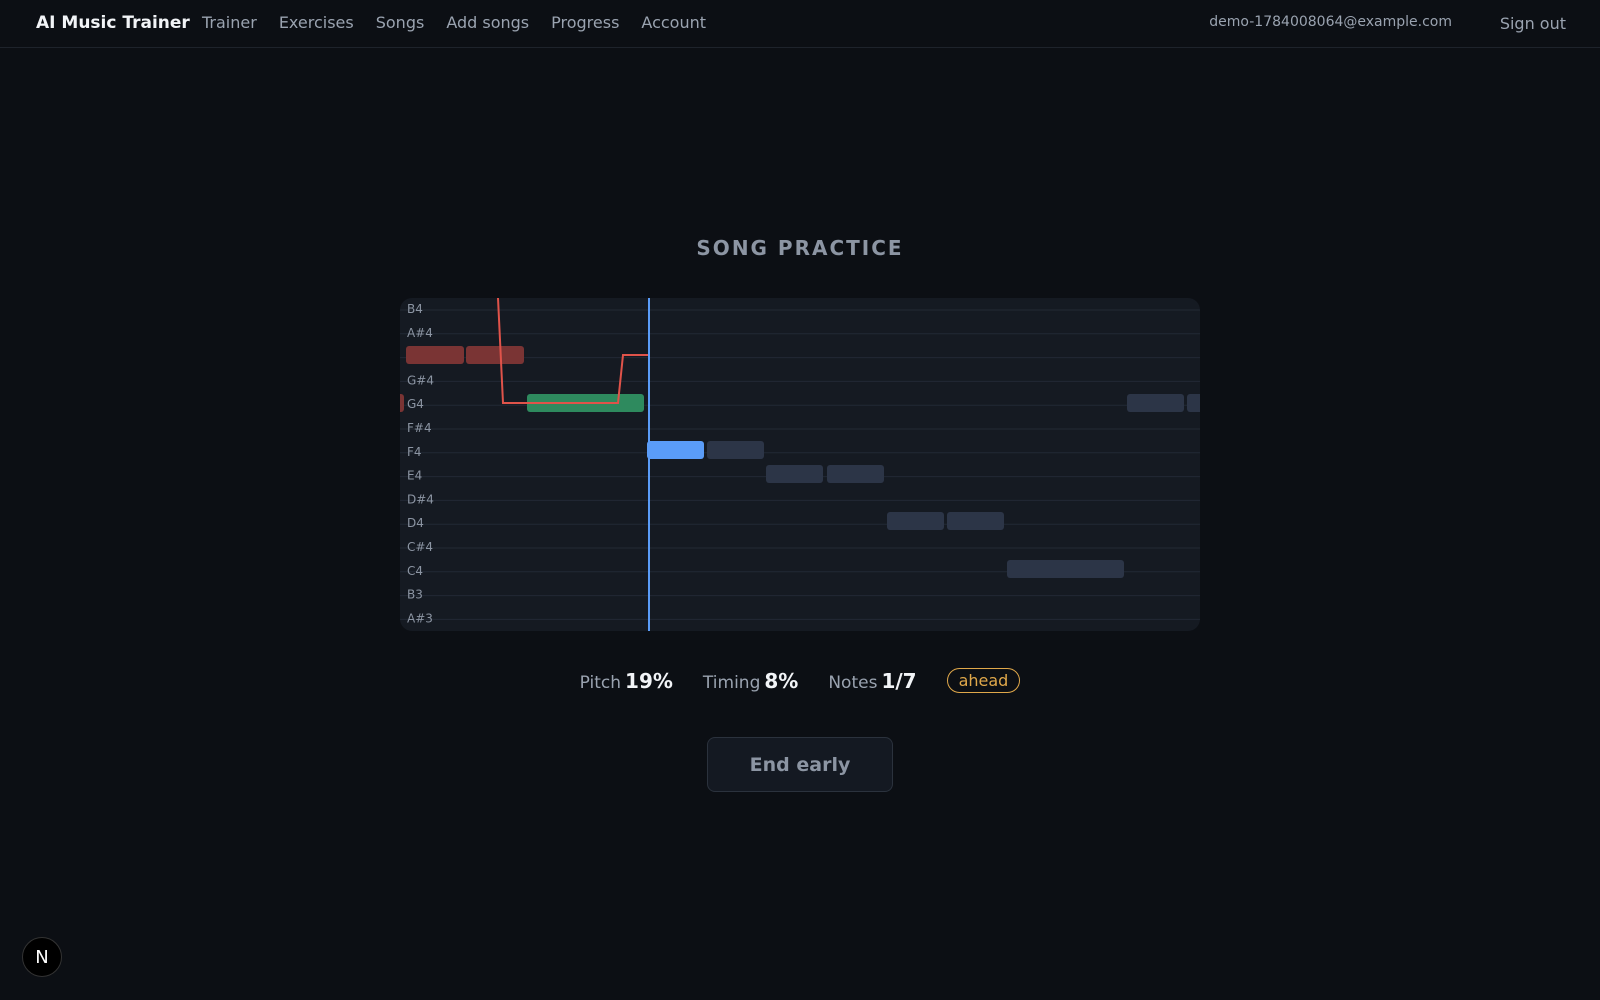 Image resolution: width=1600 pixels, height=1000 pixels. Describe the element at coordinates (983, 680) in the screenshot. I see `status-pill: ahead` at that location.